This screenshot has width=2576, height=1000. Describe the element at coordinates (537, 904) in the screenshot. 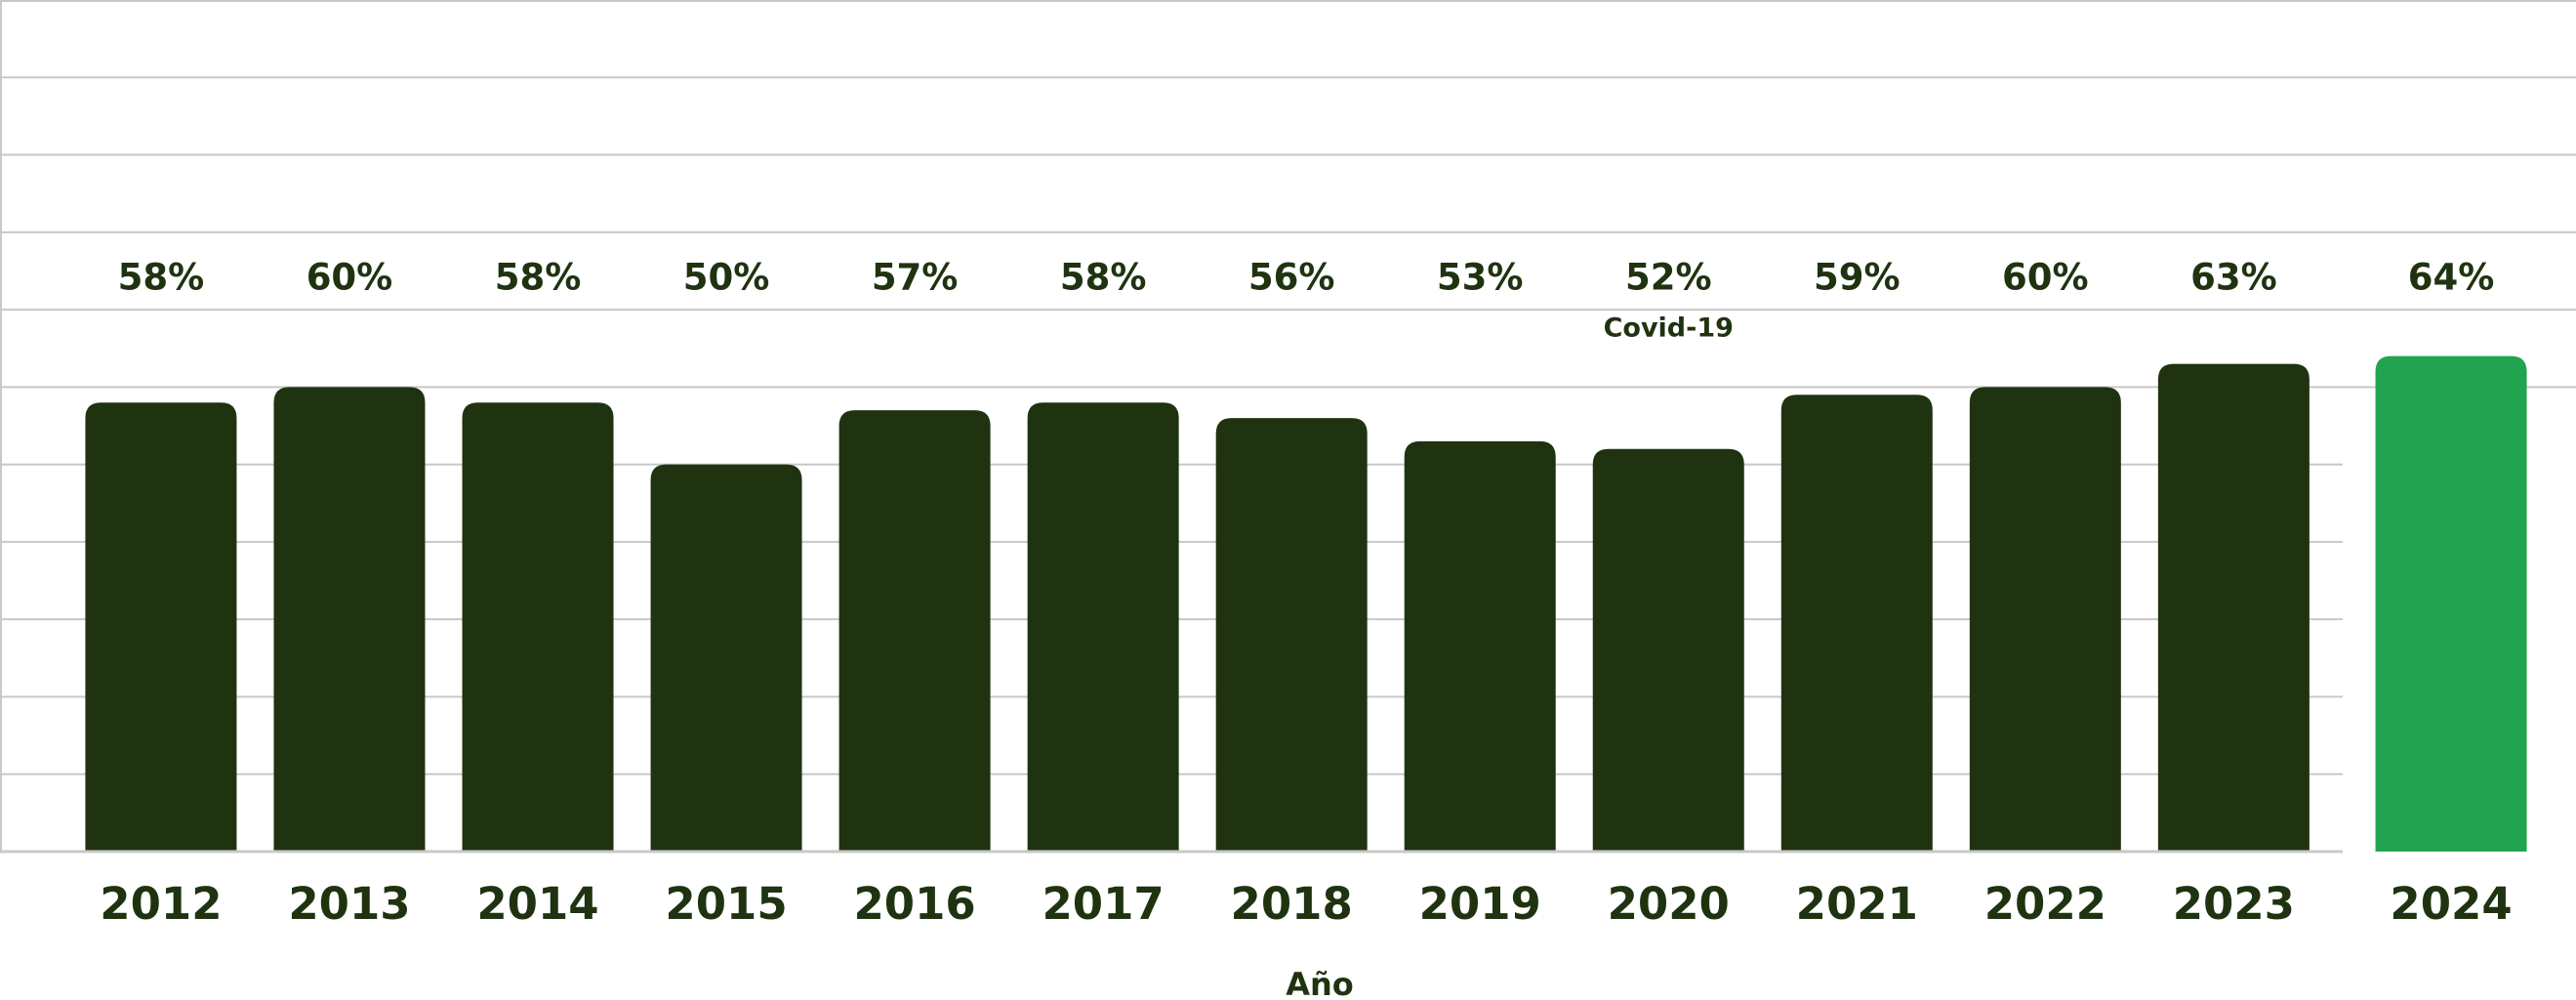

I see `x-tick-label: 2014` at that location.